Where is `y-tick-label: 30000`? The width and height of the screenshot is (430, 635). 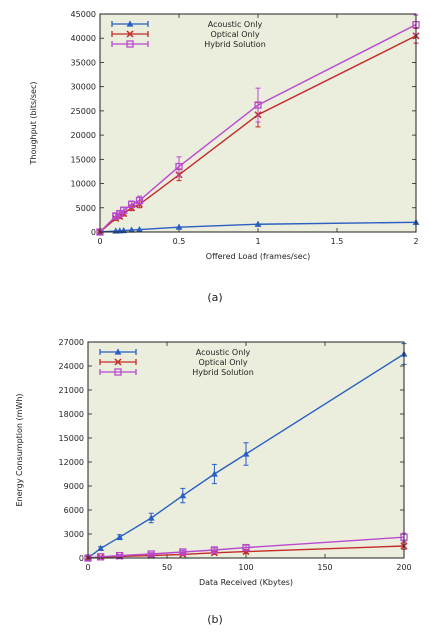
y-tick-label: 30000 is located at coordinates (83, 87).